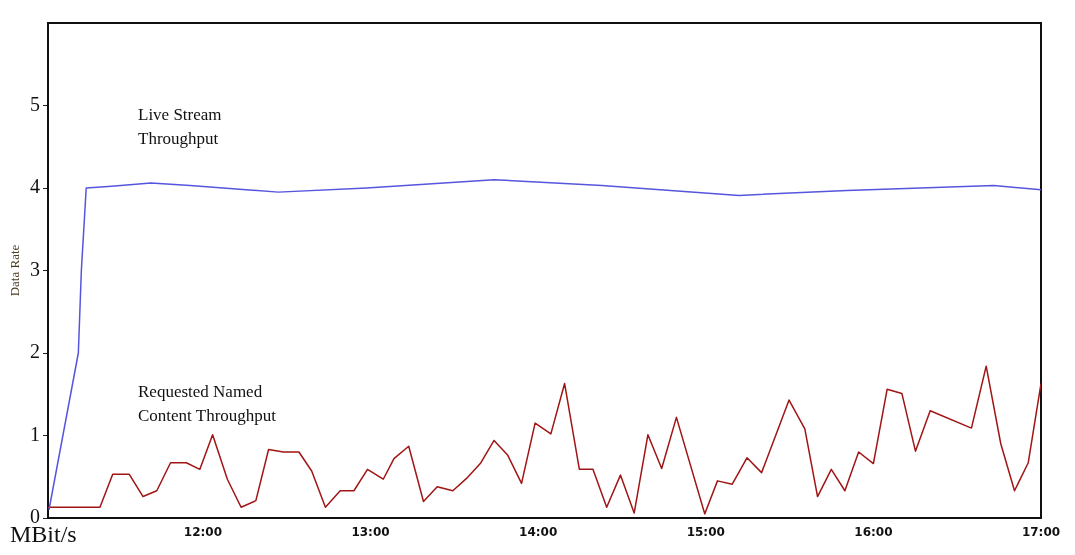 The height and width of the screenshot is (555, 1075). What do you see at coordinates (873, 532) in the screenshot?
I see `x-tick-label: 16:00` at bounding box center [873, 532].